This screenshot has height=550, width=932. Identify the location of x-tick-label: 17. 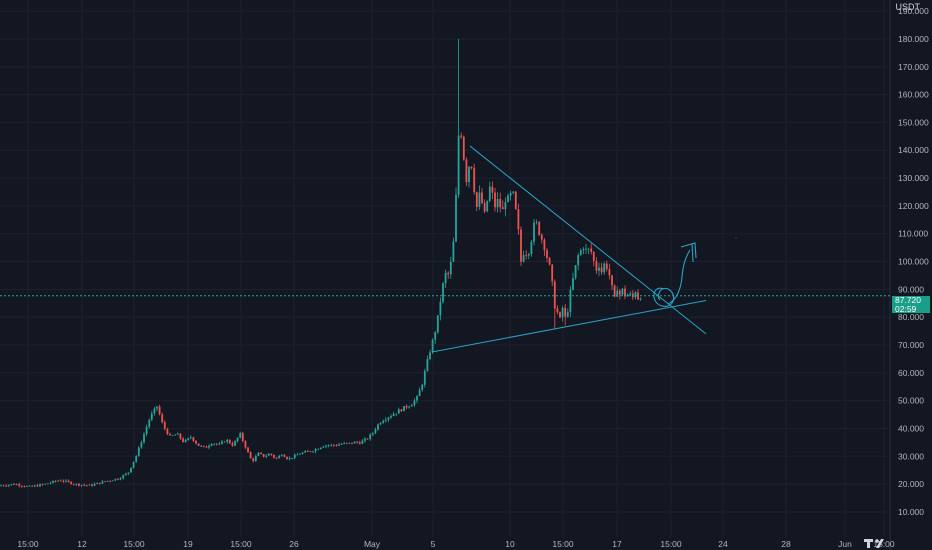
(617, 544).